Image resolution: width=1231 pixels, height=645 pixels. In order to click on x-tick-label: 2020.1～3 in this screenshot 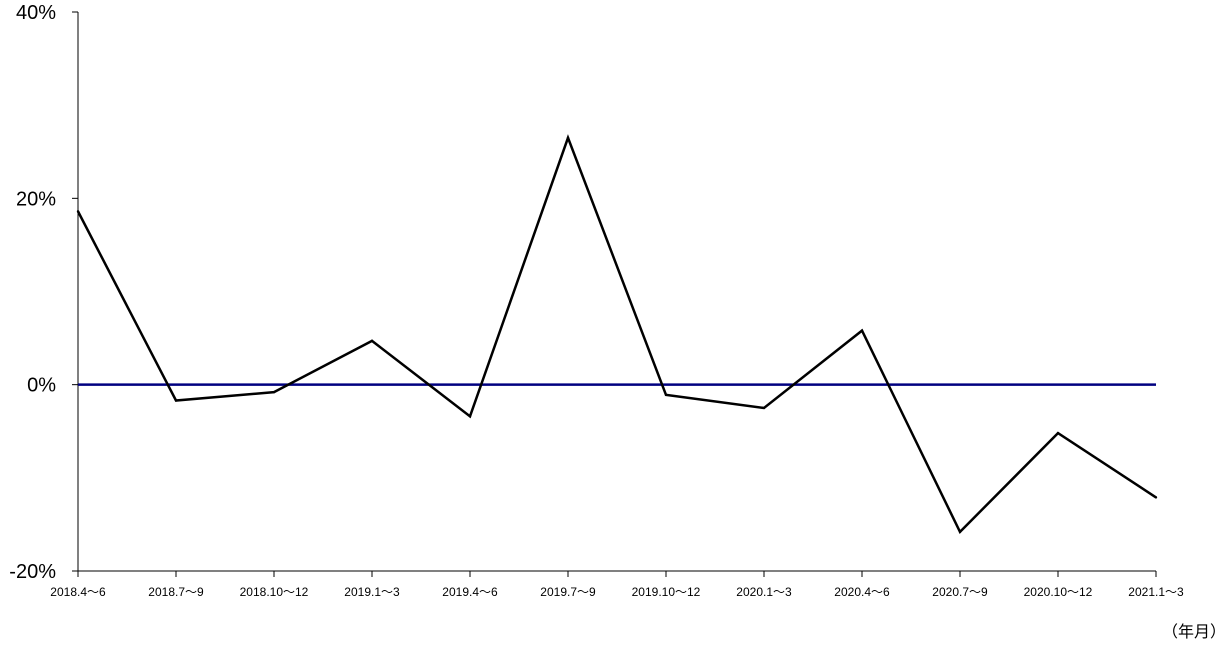, I will do `click(764, 592)`.